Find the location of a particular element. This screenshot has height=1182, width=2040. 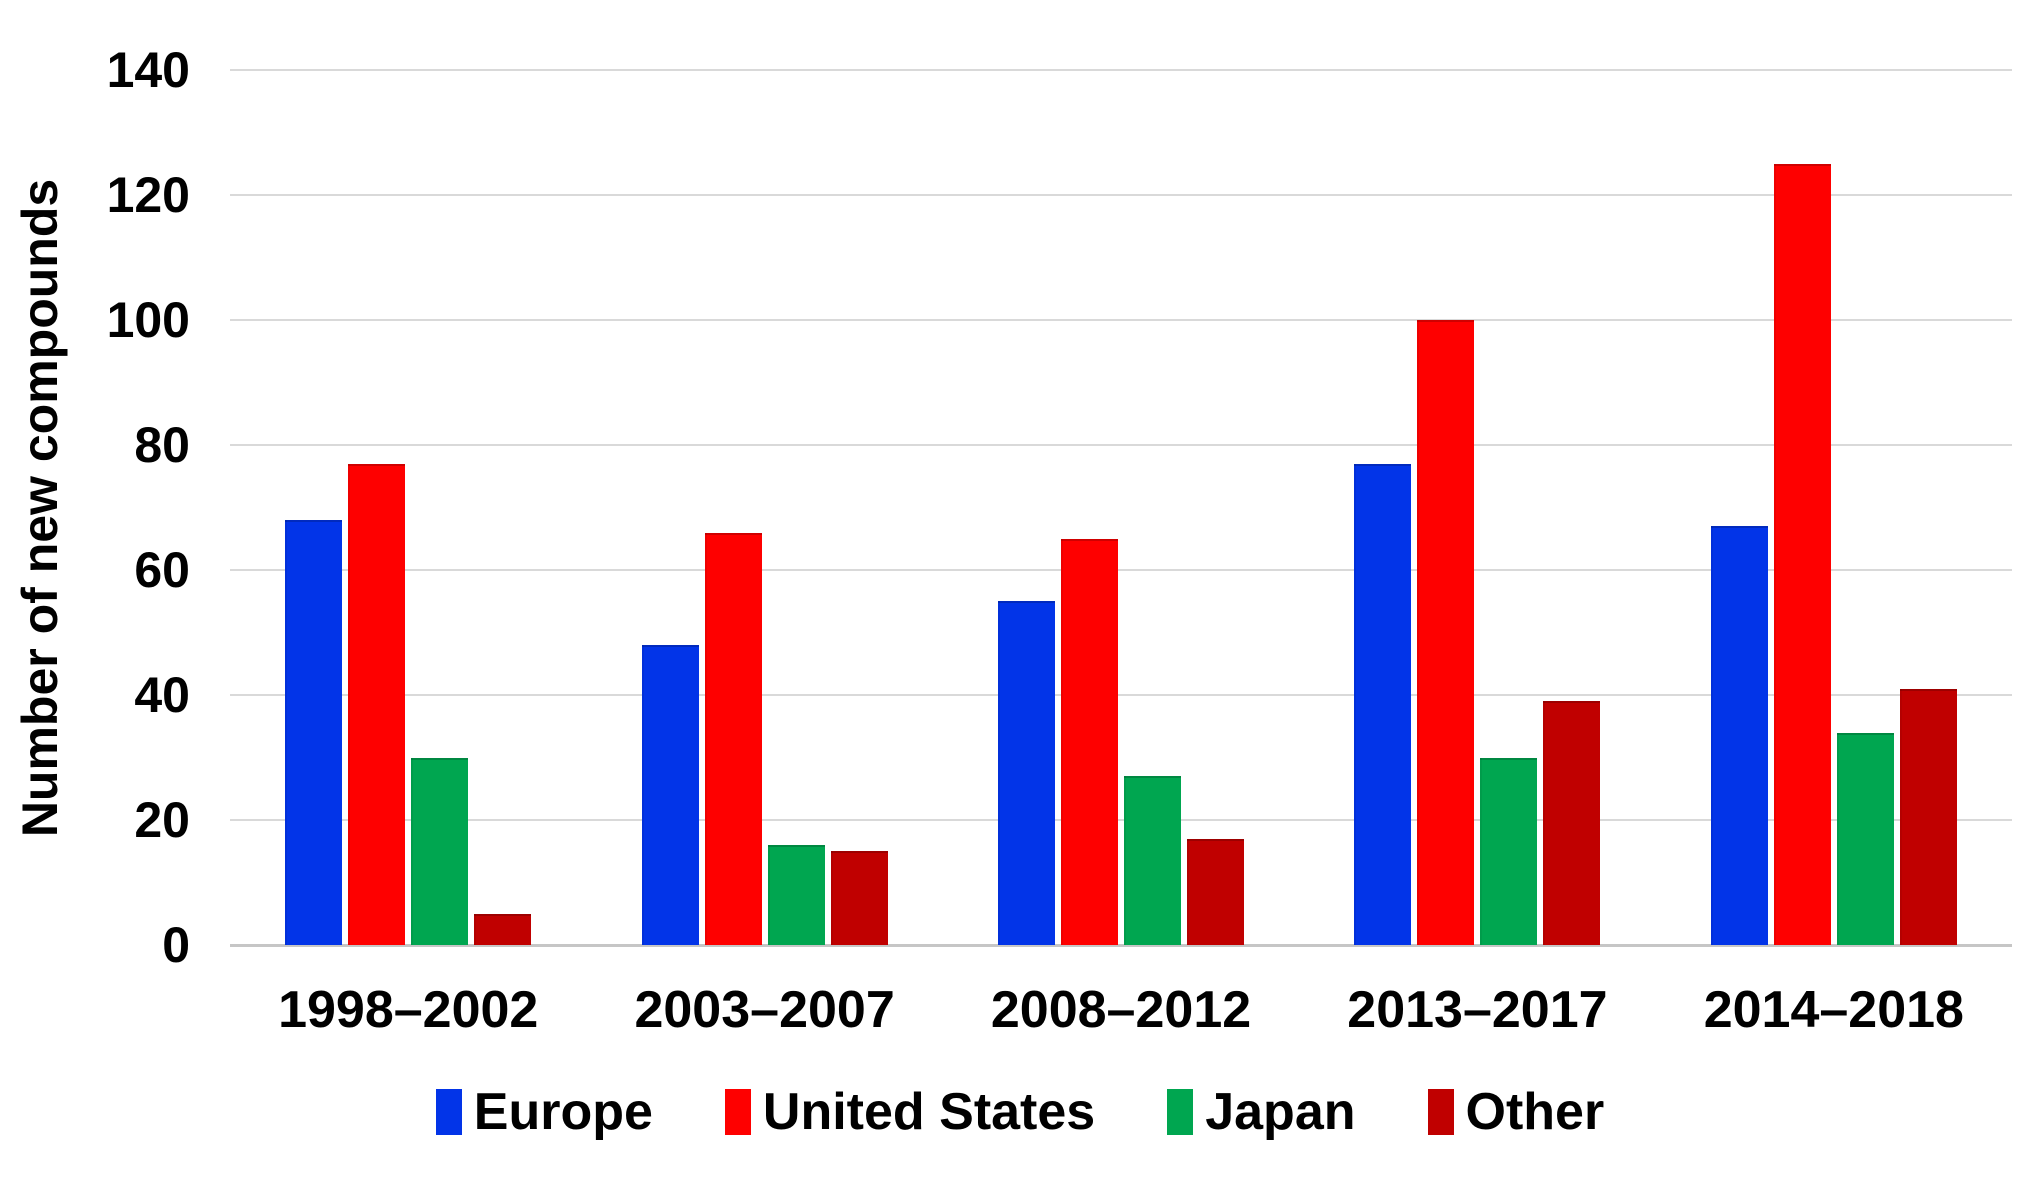

legend-label-other: Other is located at coordinates (1535, 1112).